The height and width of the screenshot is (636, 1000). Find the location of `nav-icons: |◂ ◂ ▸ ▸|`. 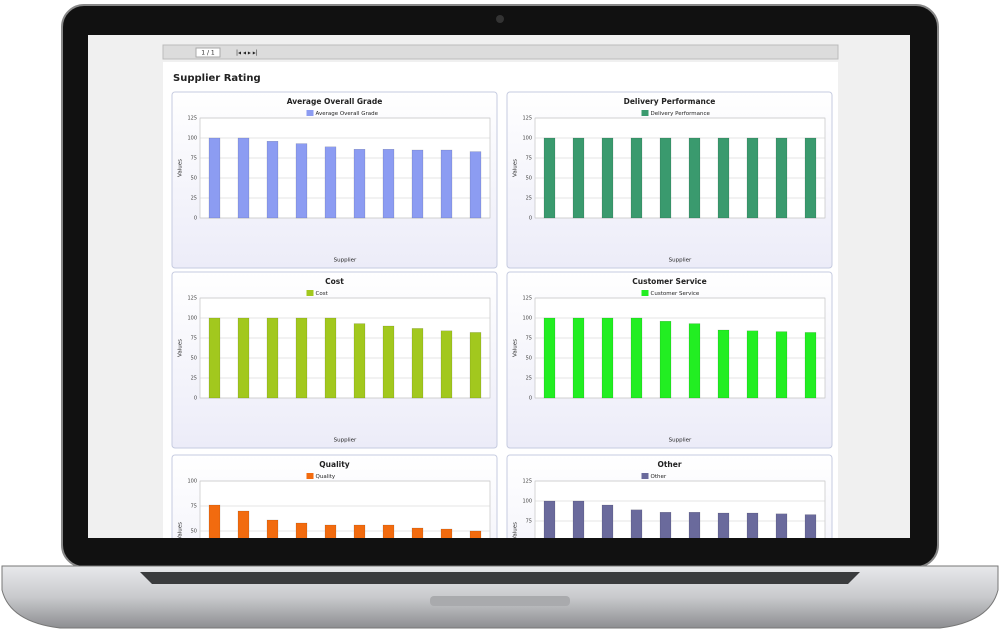

nav-icons: |◂ ◂ ▸ ▸| is located at coordinates (247, 53).